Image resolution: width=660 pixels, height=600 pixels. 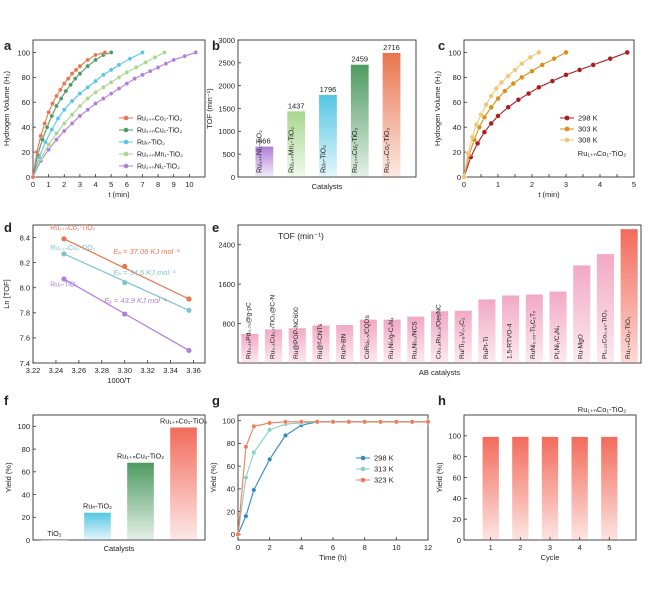 I want to click on x-axis-label: Catalysts, so click(x=327, y=186).